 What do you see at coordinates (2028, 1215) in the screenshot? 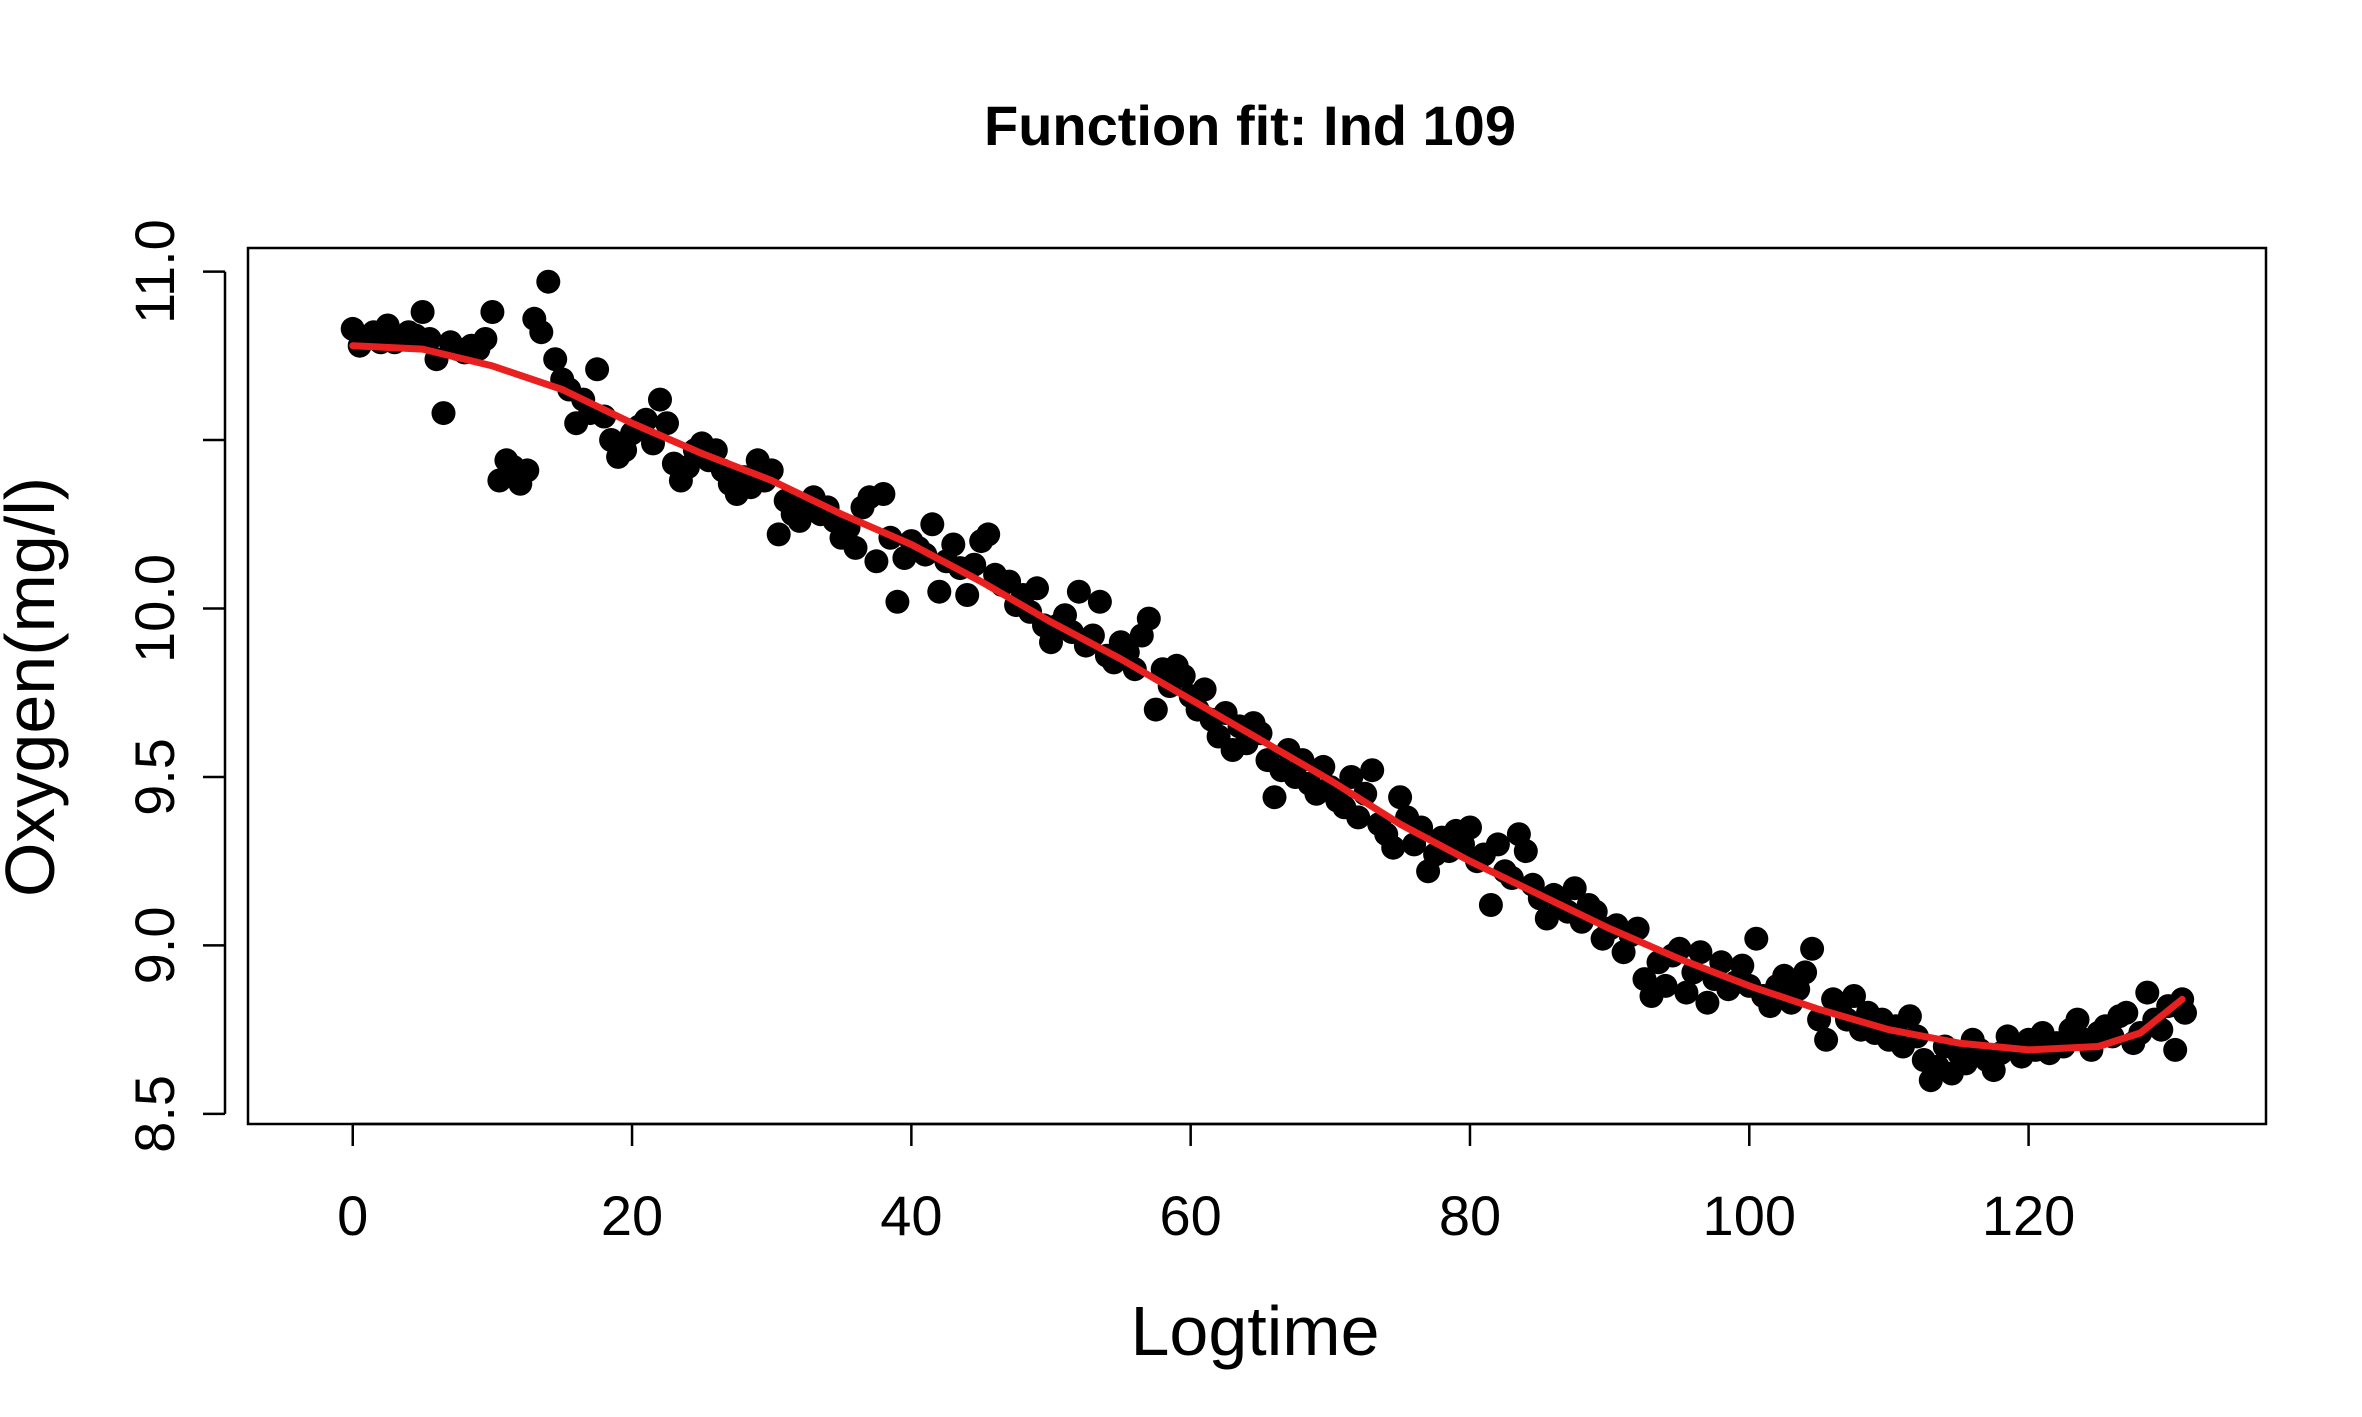
I see `x-tick-label: 120` at bounding box center [2028, 1215].